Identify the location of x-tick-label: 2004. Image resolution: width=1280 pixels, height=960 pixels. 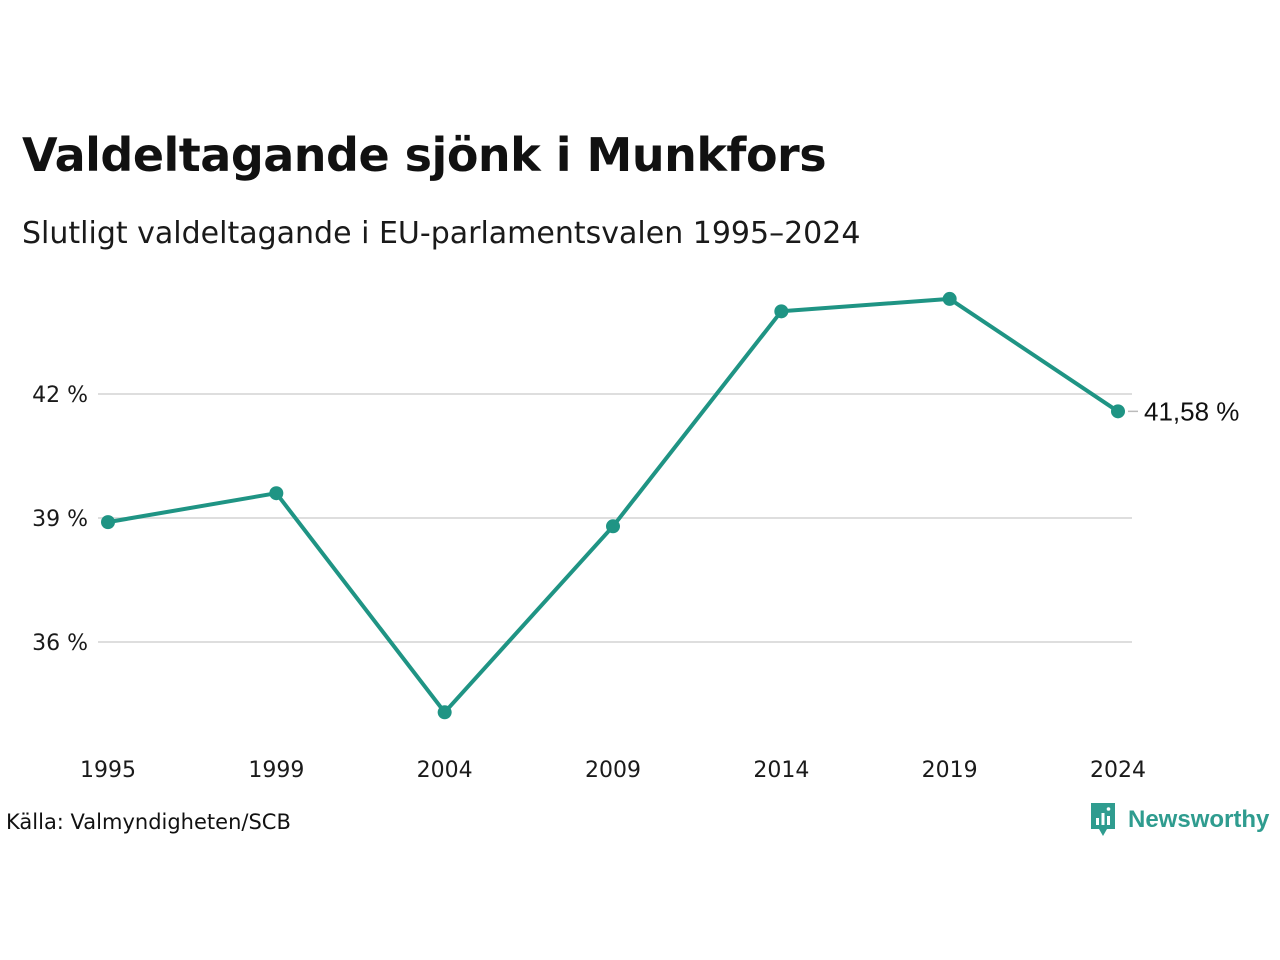
(445, 770).